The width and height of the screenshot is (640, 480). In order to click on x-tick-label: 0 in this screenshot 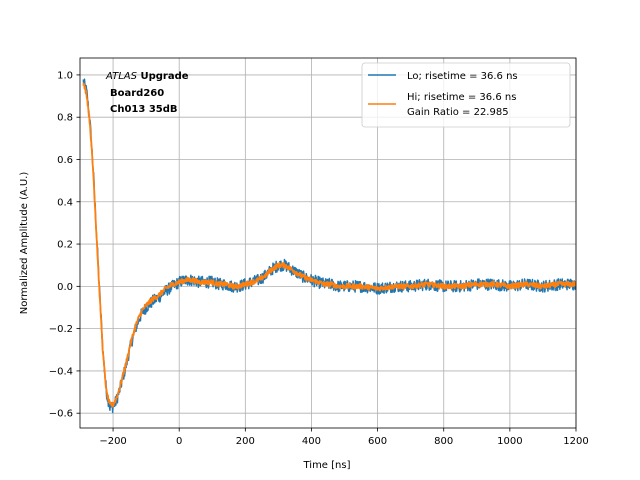, I will do `click(179, 441)`.